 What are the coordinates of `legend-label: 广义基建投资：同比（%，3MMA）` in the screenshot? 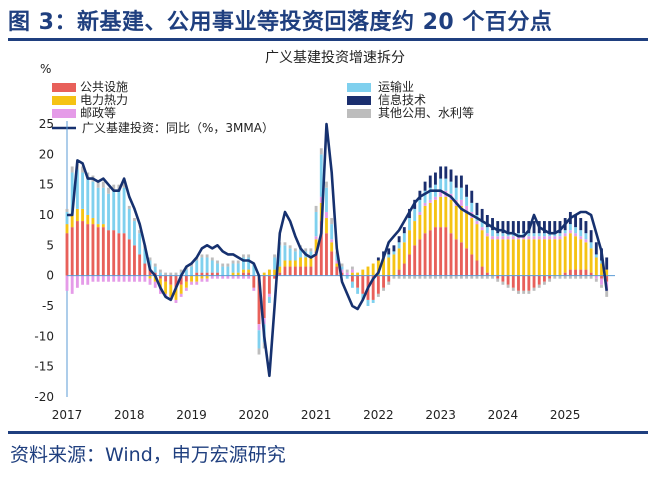 It's located at (178, 127).